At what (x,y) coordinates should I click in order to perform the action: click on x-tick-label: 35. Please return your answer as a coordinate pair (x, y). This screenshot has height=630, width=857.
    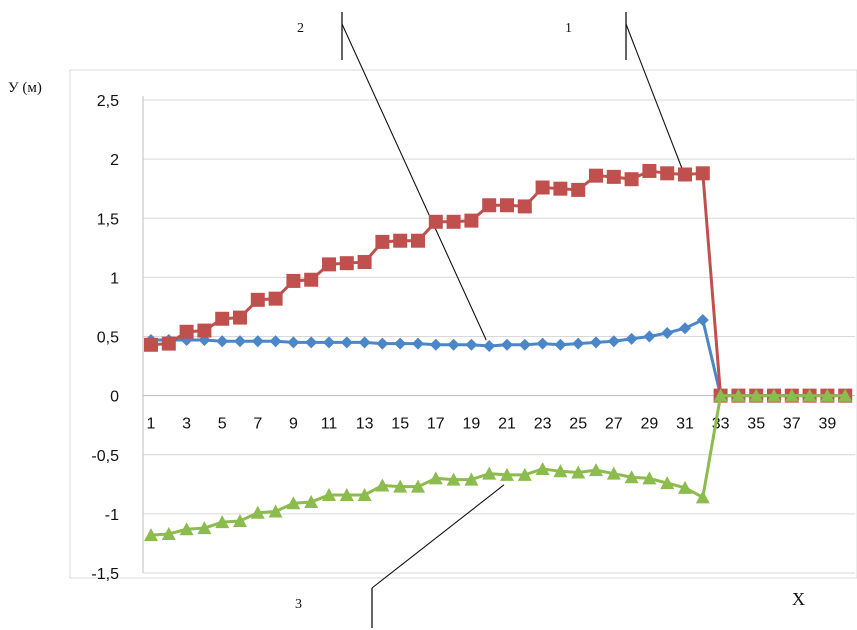
    Looking at the image, I should click on (756, 424).